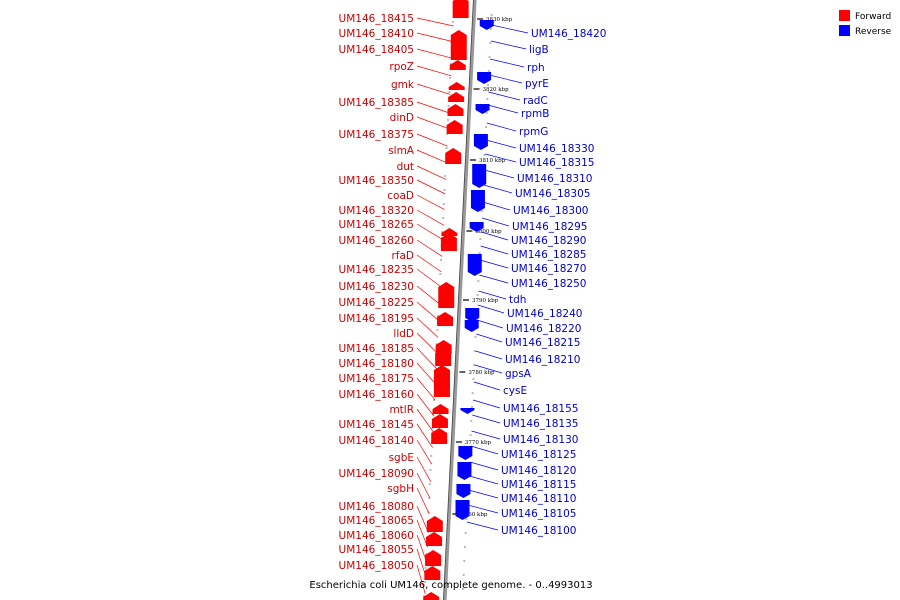  What do you see at coordinates (873, 17) in the screenshot?
I see `legend-label-forward: Forward` at bounding box center [873, 17].